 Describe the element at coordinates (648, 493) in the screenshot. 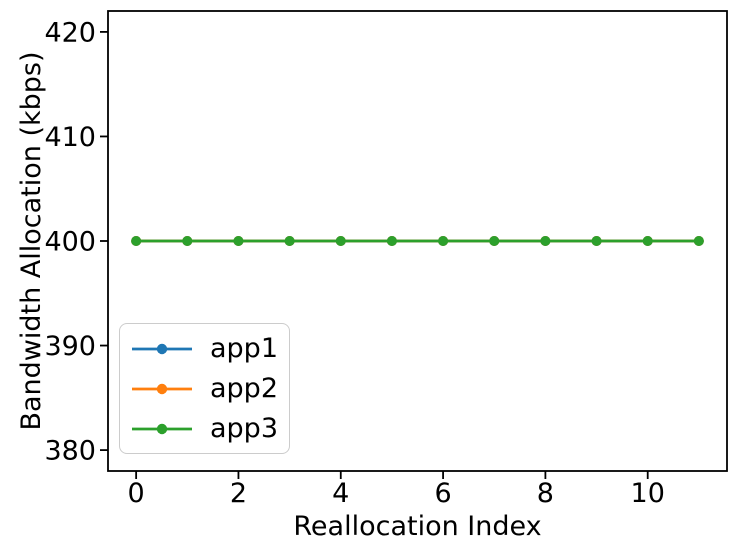

I see `x-tick-label: 10` at that location.